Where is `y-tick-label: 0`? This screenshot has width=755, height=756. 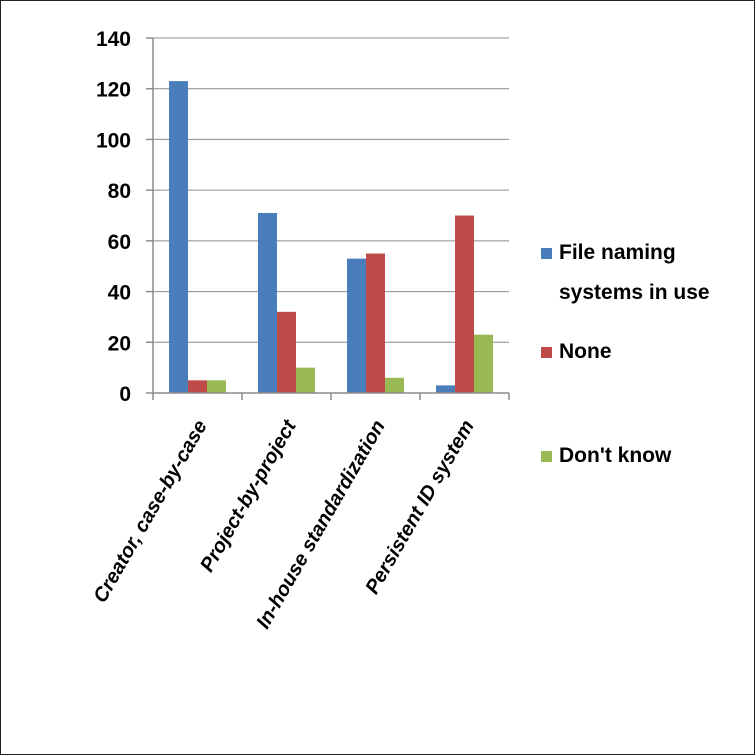
y-tick-label: 0 is located at coordinates (125, 394).